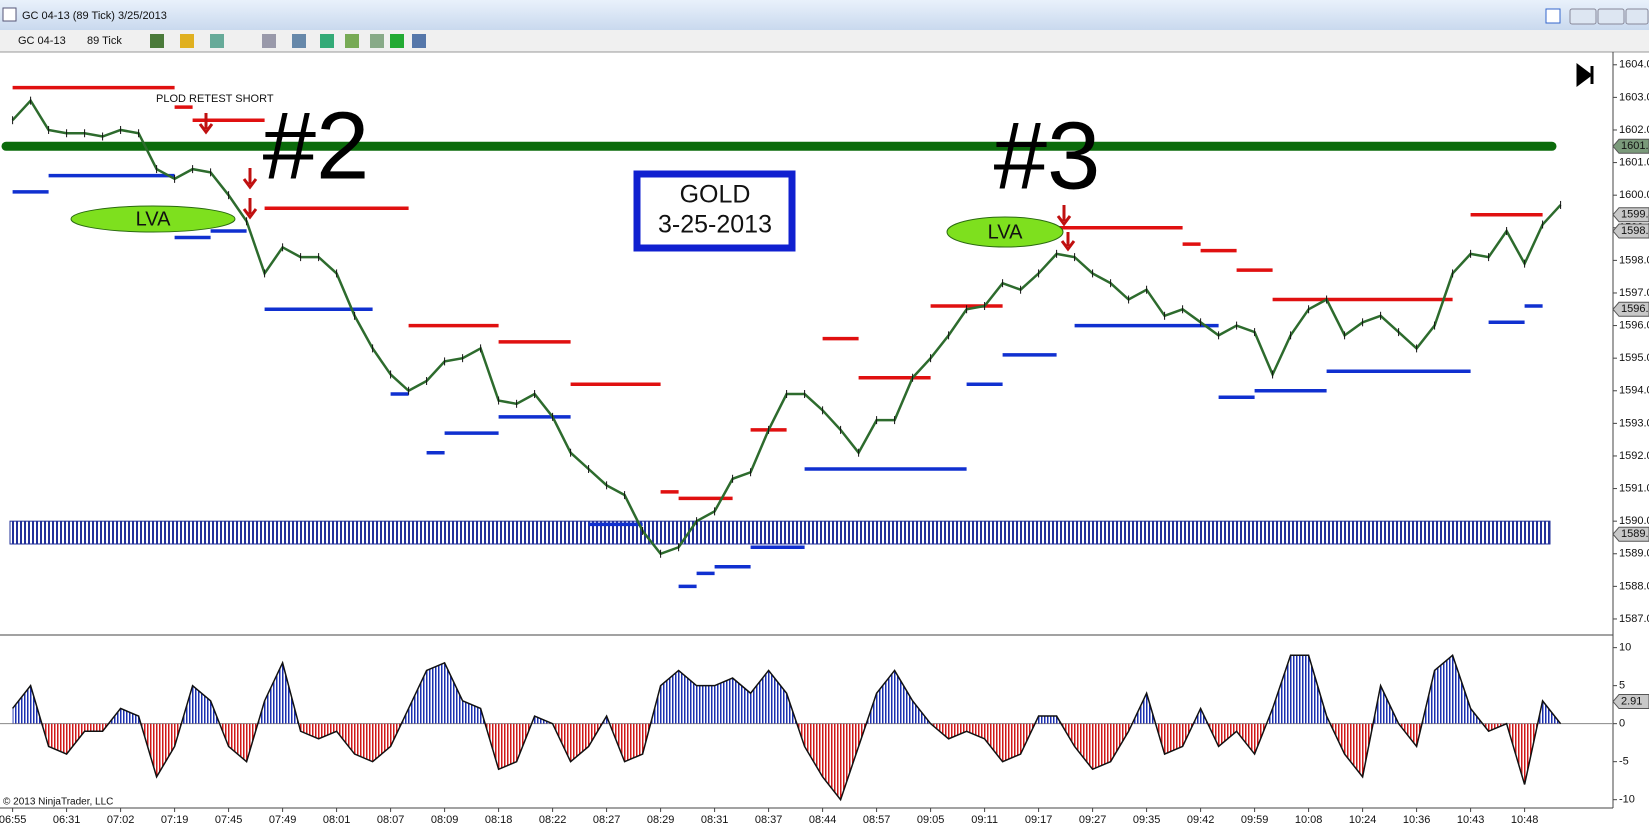 The image size is (1649, 838). What do you see at coordinates (780, 532) in the screenshot?
I see `value-zone` at bounding box center [780, 532].